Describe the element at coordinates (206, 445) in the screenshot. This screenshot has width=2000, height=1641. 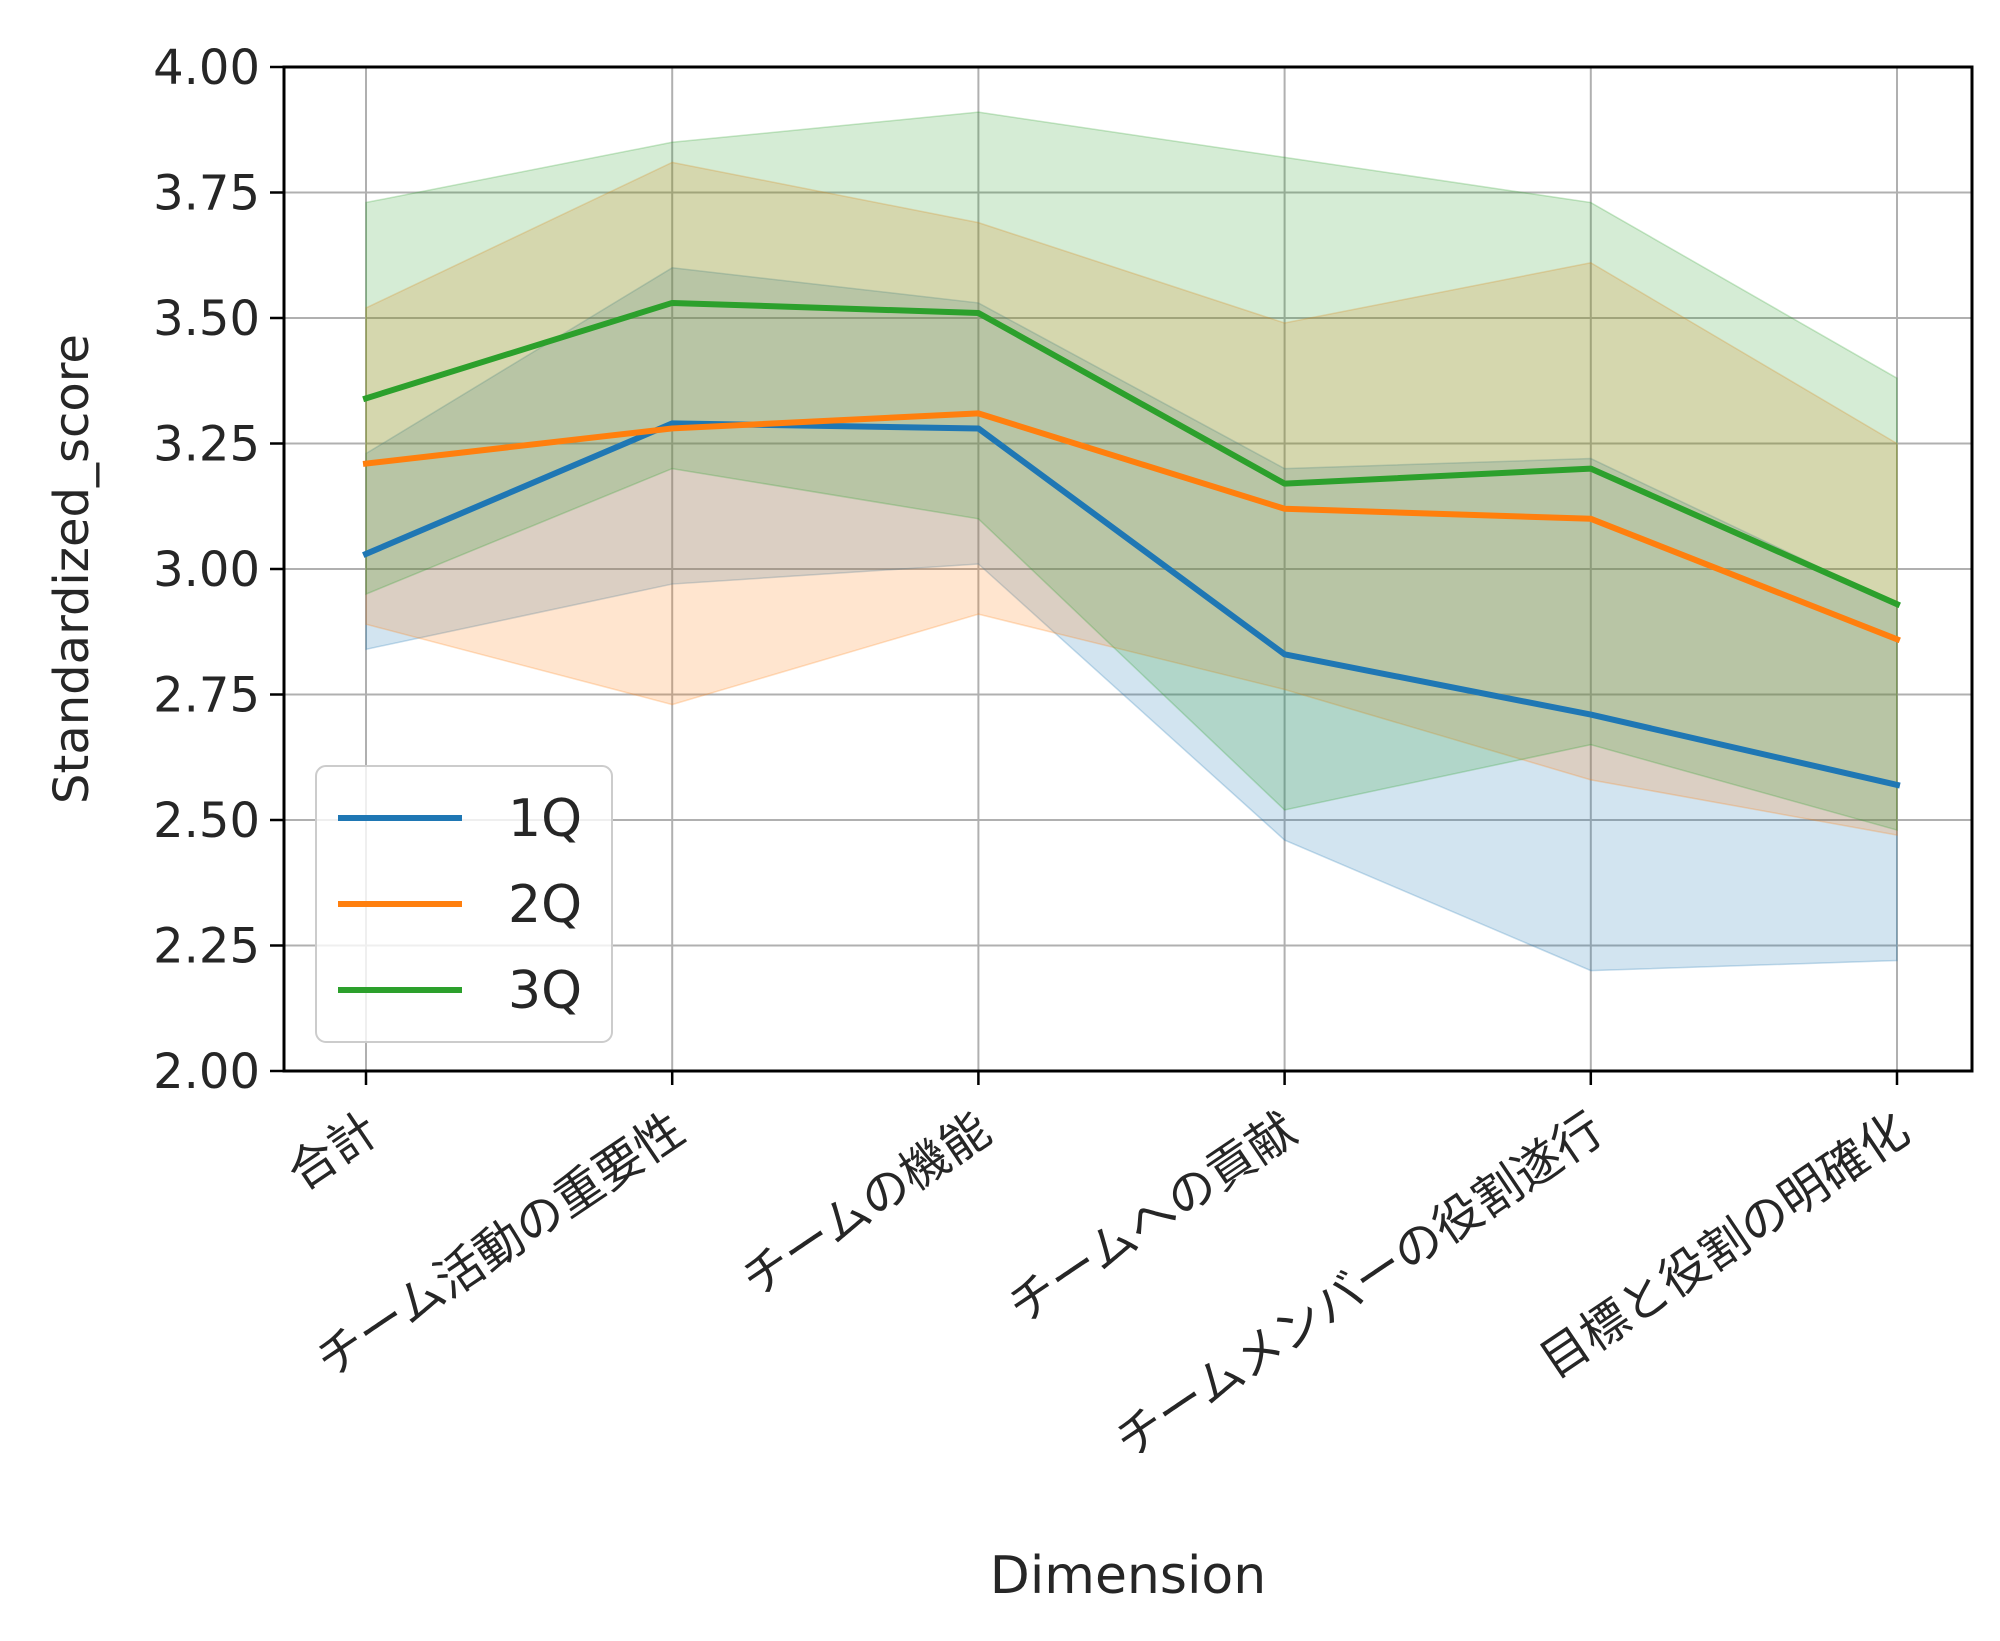
I see `y-tick-label: 3.25` at that location.